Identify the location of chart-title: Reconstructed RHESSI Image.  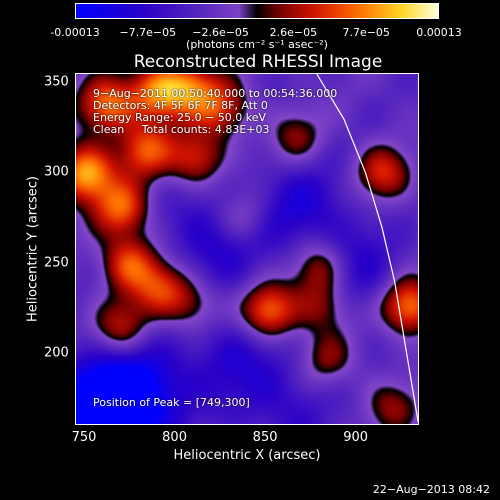
(258, 62).